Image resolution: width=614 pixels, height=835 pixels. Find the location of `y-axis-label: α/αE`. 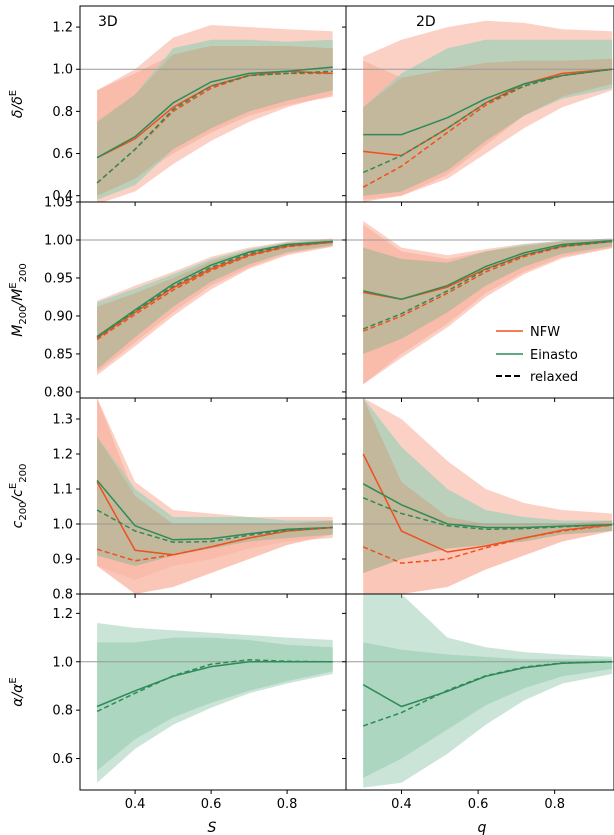

y-axis-label: α/αE is located at coordinates (17, 692).